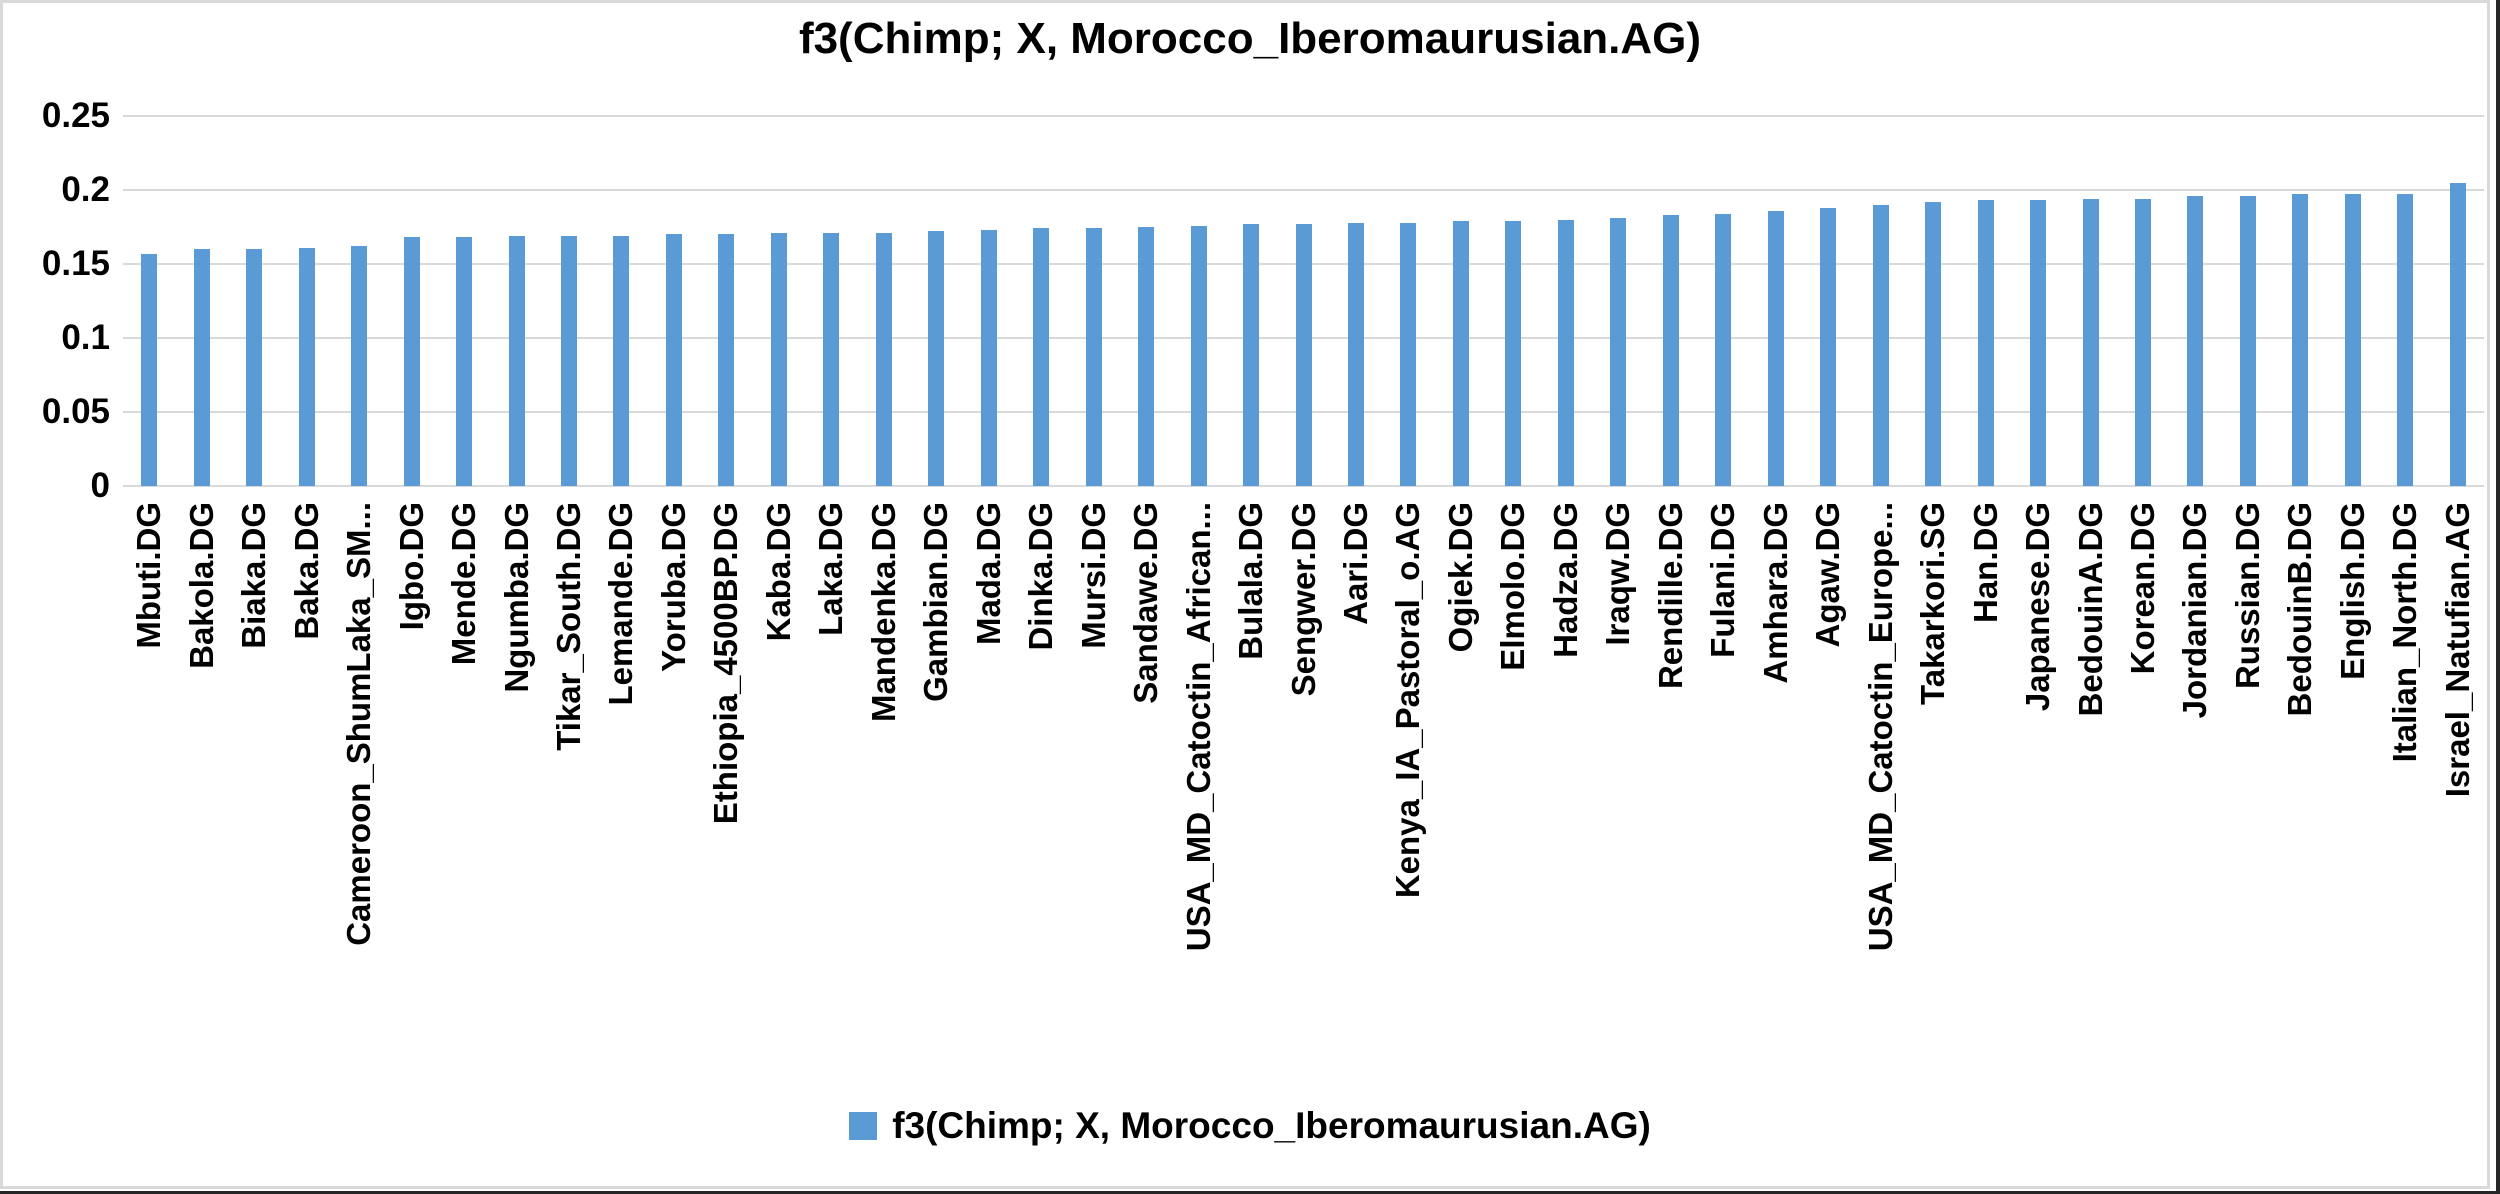  Describe the element at coordinates (1303, 599) in the screenshot. I see `x-axis-label: Sengwer.DG` at that location.